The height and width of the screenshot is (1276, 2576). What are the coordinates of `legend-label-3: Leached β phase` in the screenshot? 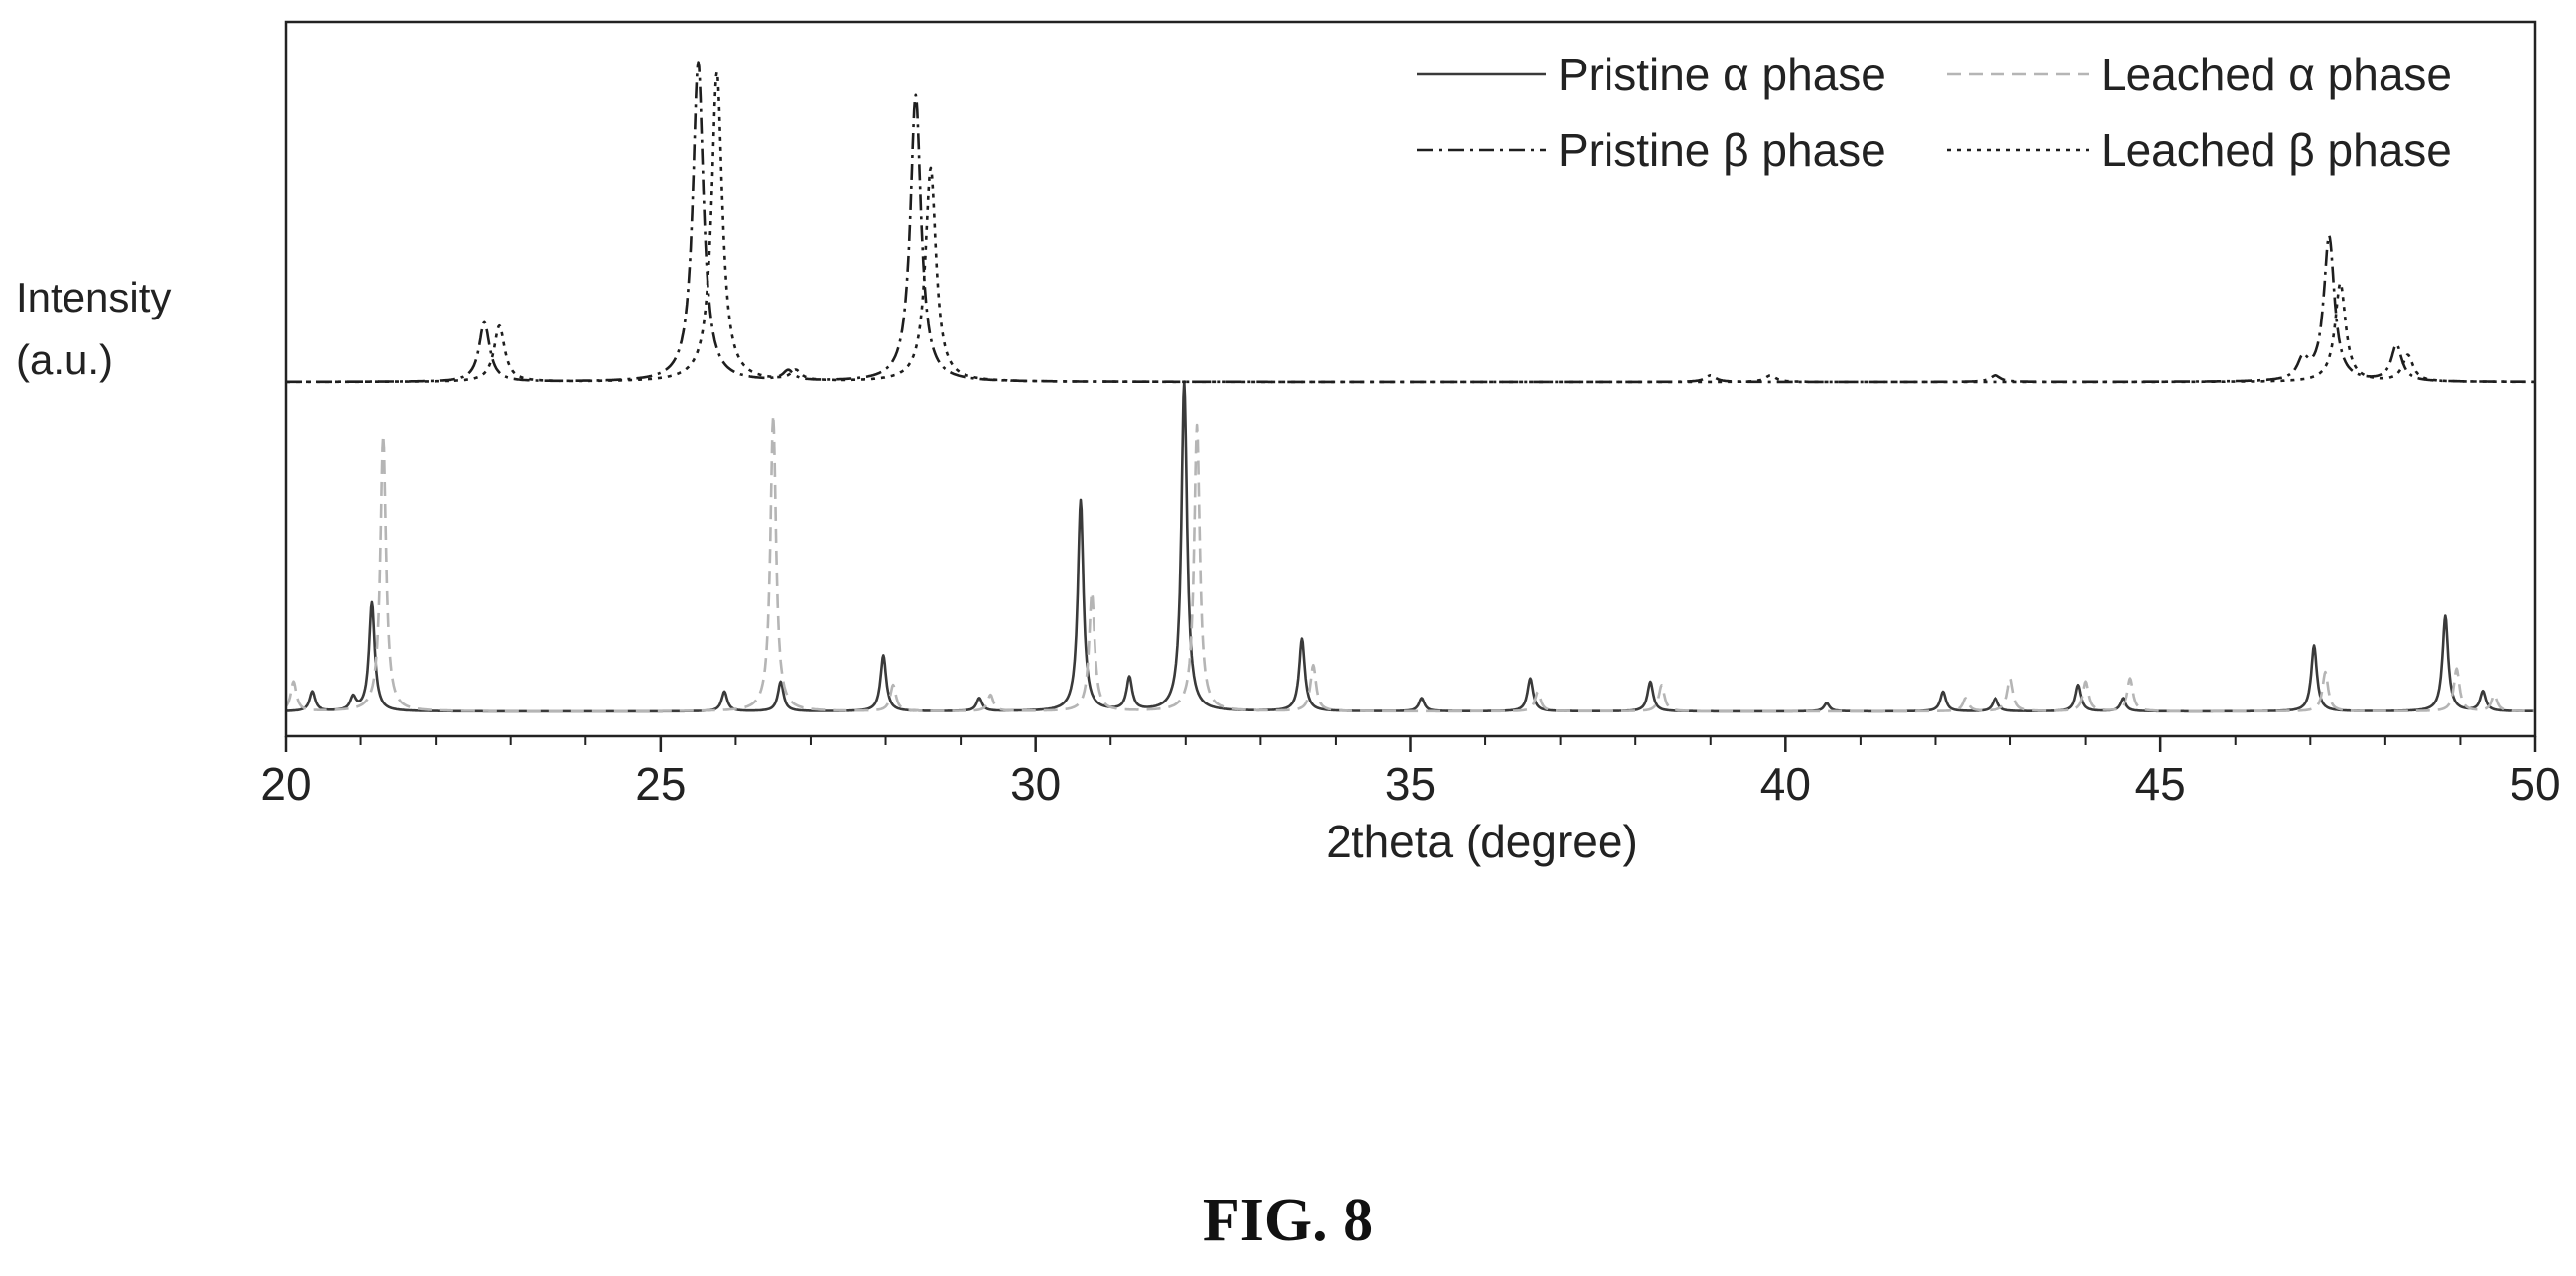 It's located at (2276, 150).